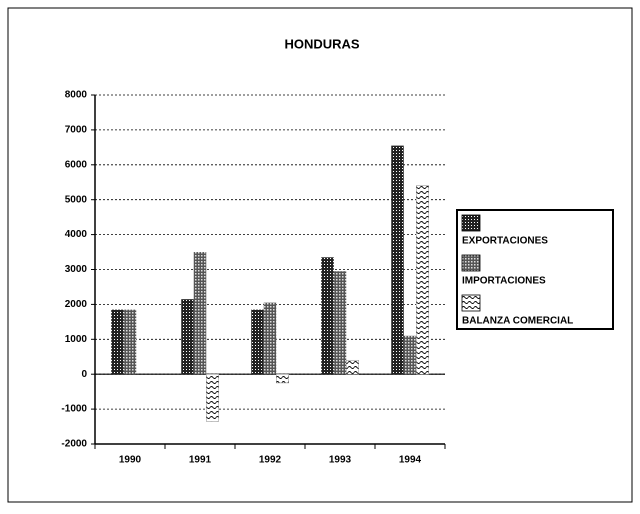 The height and width of the screenshot is (514, 640). I want to click on y-tick-label: 5000, so click(76, 199).